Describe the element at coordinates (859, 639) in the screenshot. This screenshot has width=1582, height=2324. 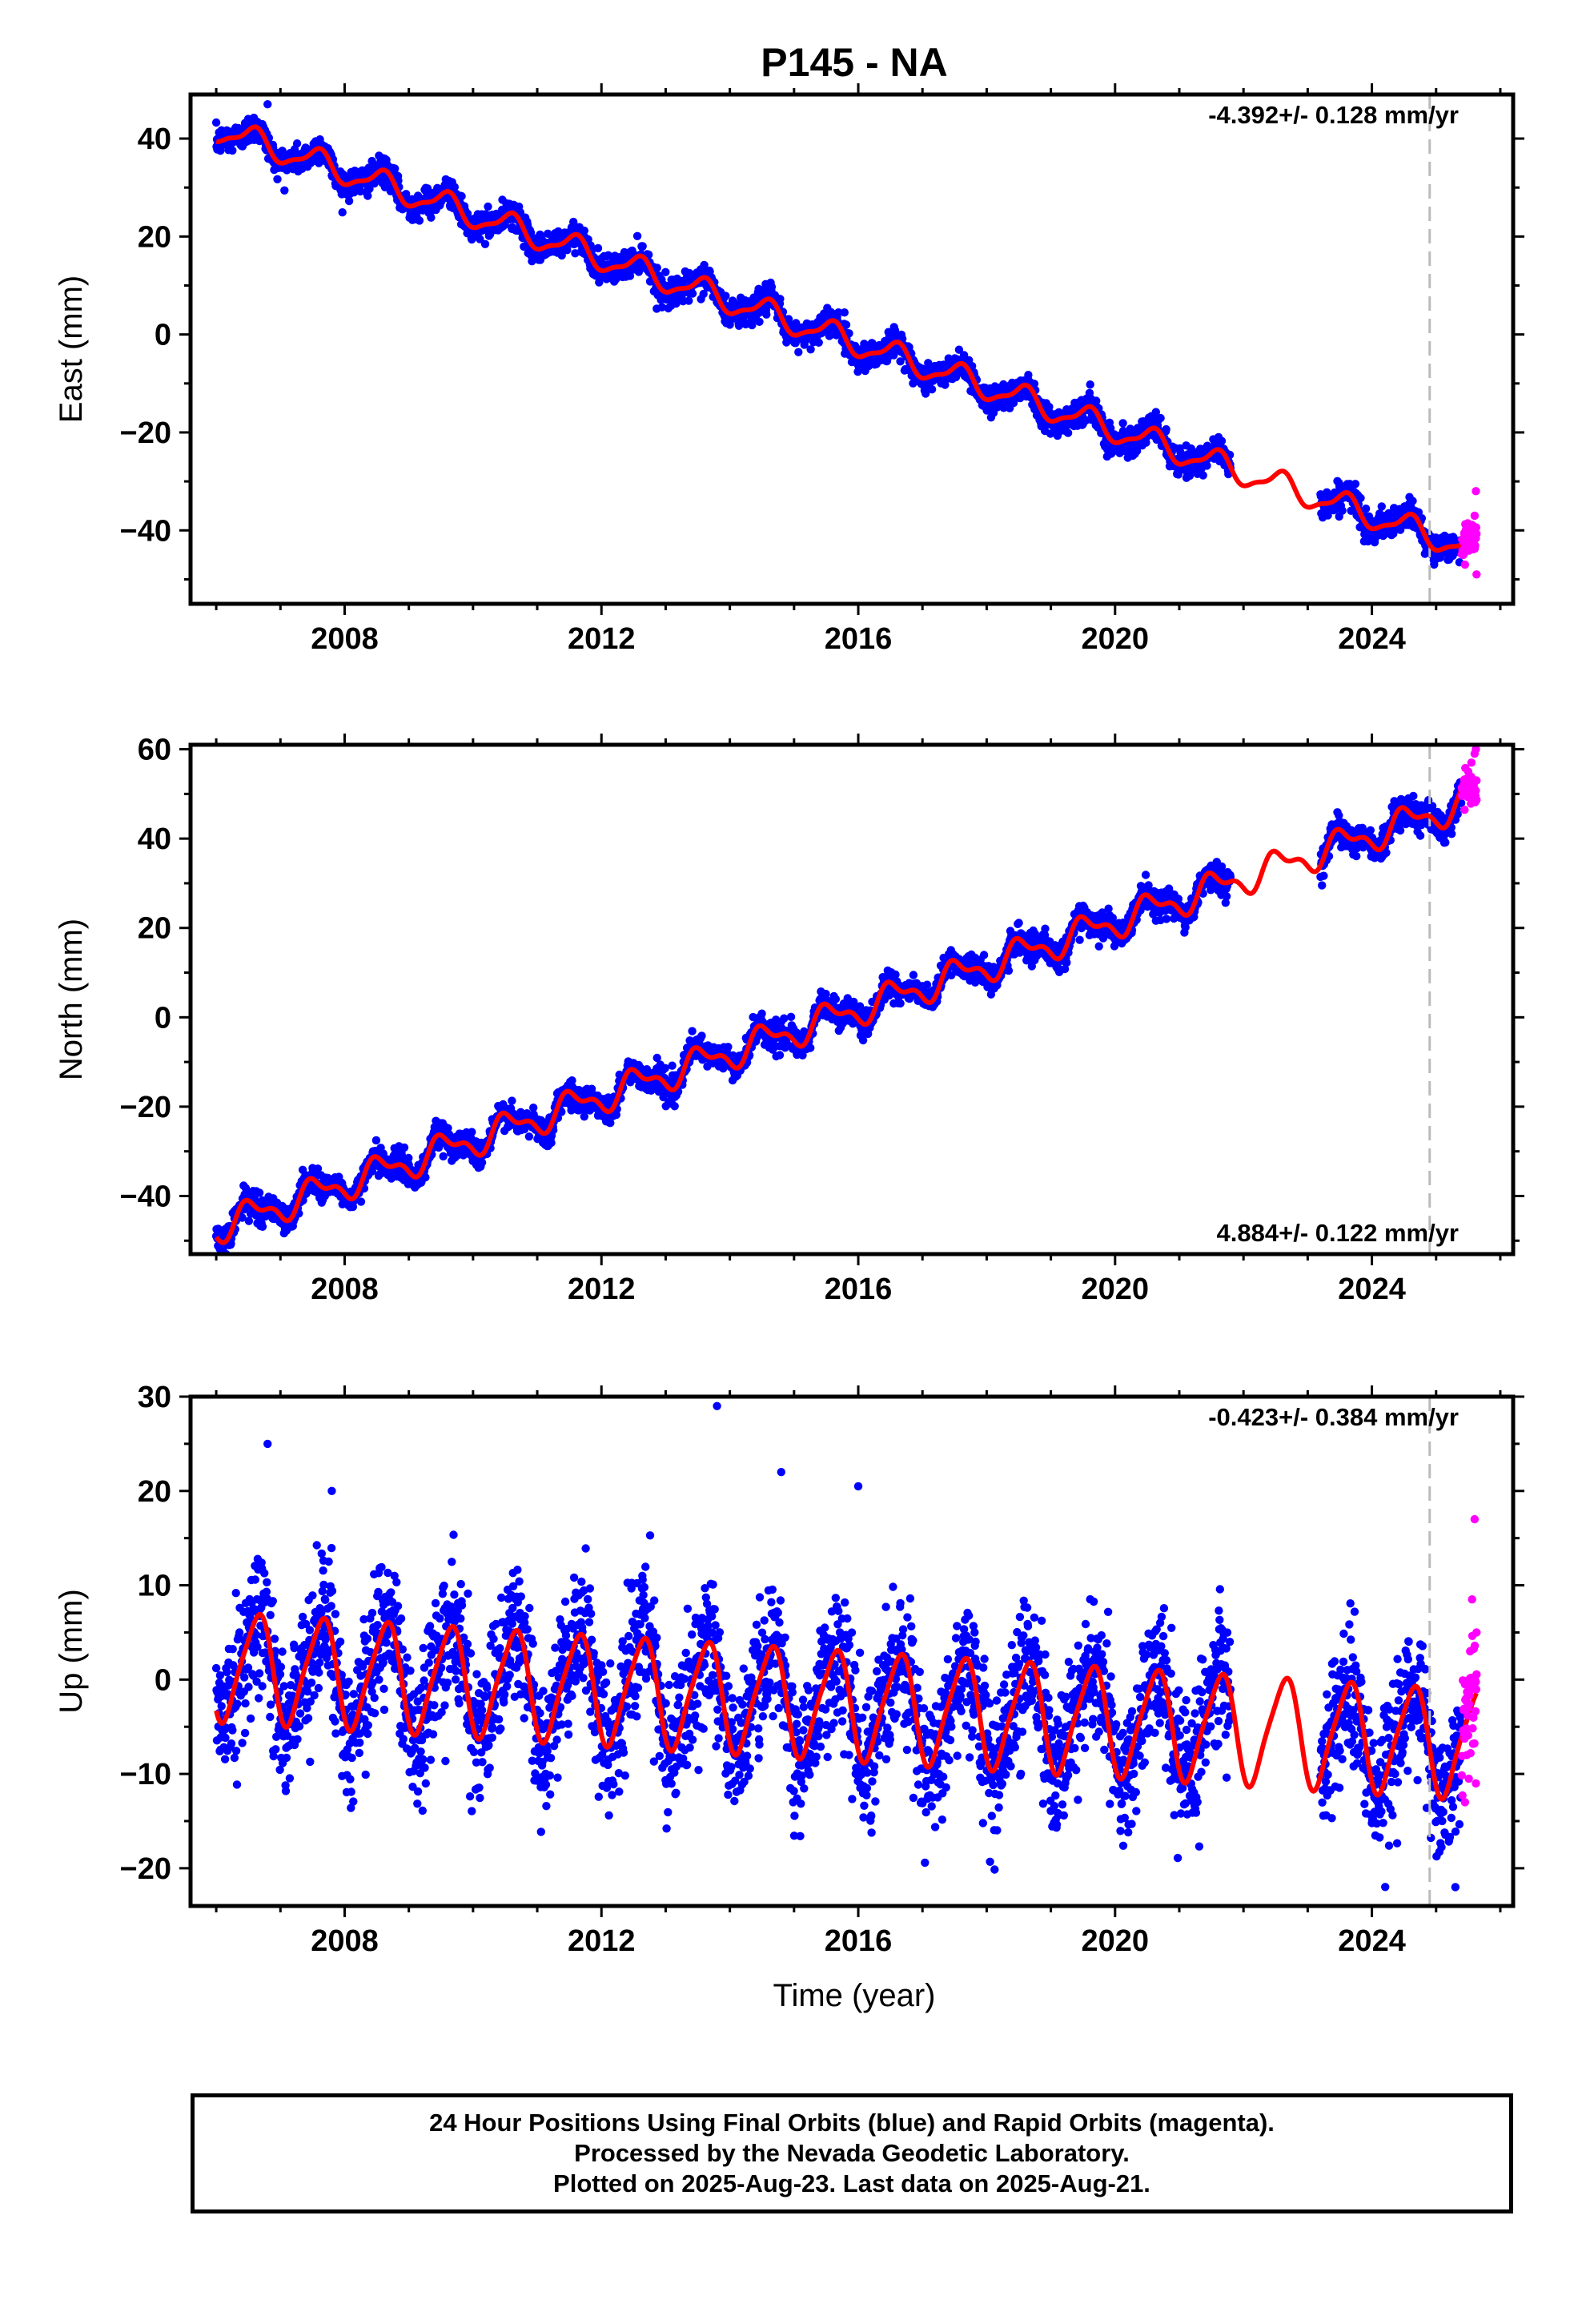
I see `x-tick-label: 2016` at that location.